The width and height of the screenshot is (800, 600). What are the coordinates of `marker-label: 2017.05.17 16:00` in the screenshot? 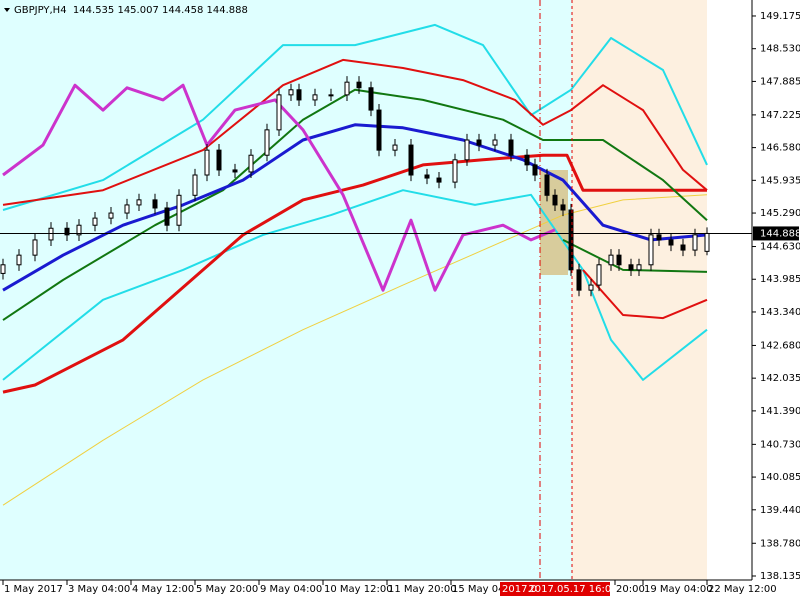 It's located at (572, 589).